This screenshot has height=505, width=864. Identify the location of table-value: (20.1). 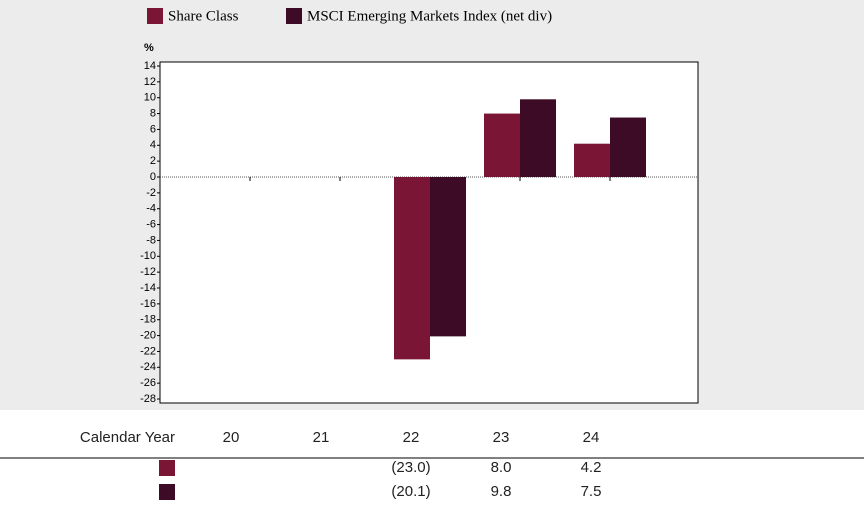
(410, 491).